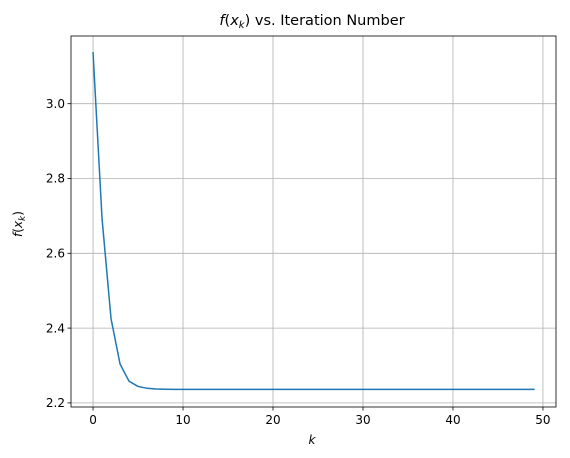 Image resolution: width=570 pixels, height=458 pixels. What do you see at coordinates (452, 420) in the screenshot?
I see `x-tick-label: 40` at bounding box center [452, 420].